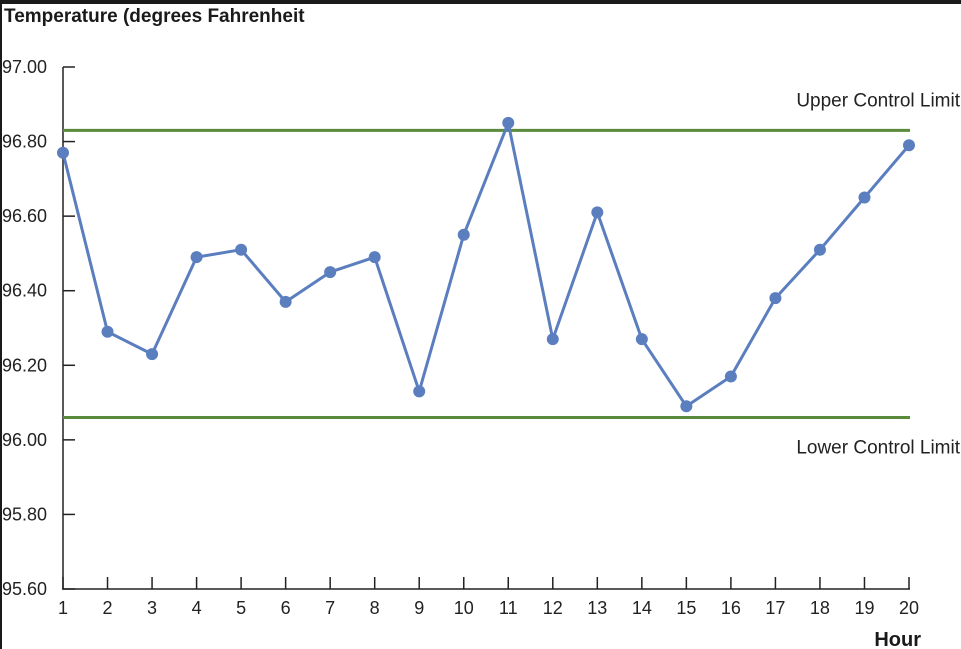 The height and width of the screenshot is (649, 961). Describe the element at coordinates (24, 67) in the screenshot. I see `y-tick-label: 97.00` at that location.